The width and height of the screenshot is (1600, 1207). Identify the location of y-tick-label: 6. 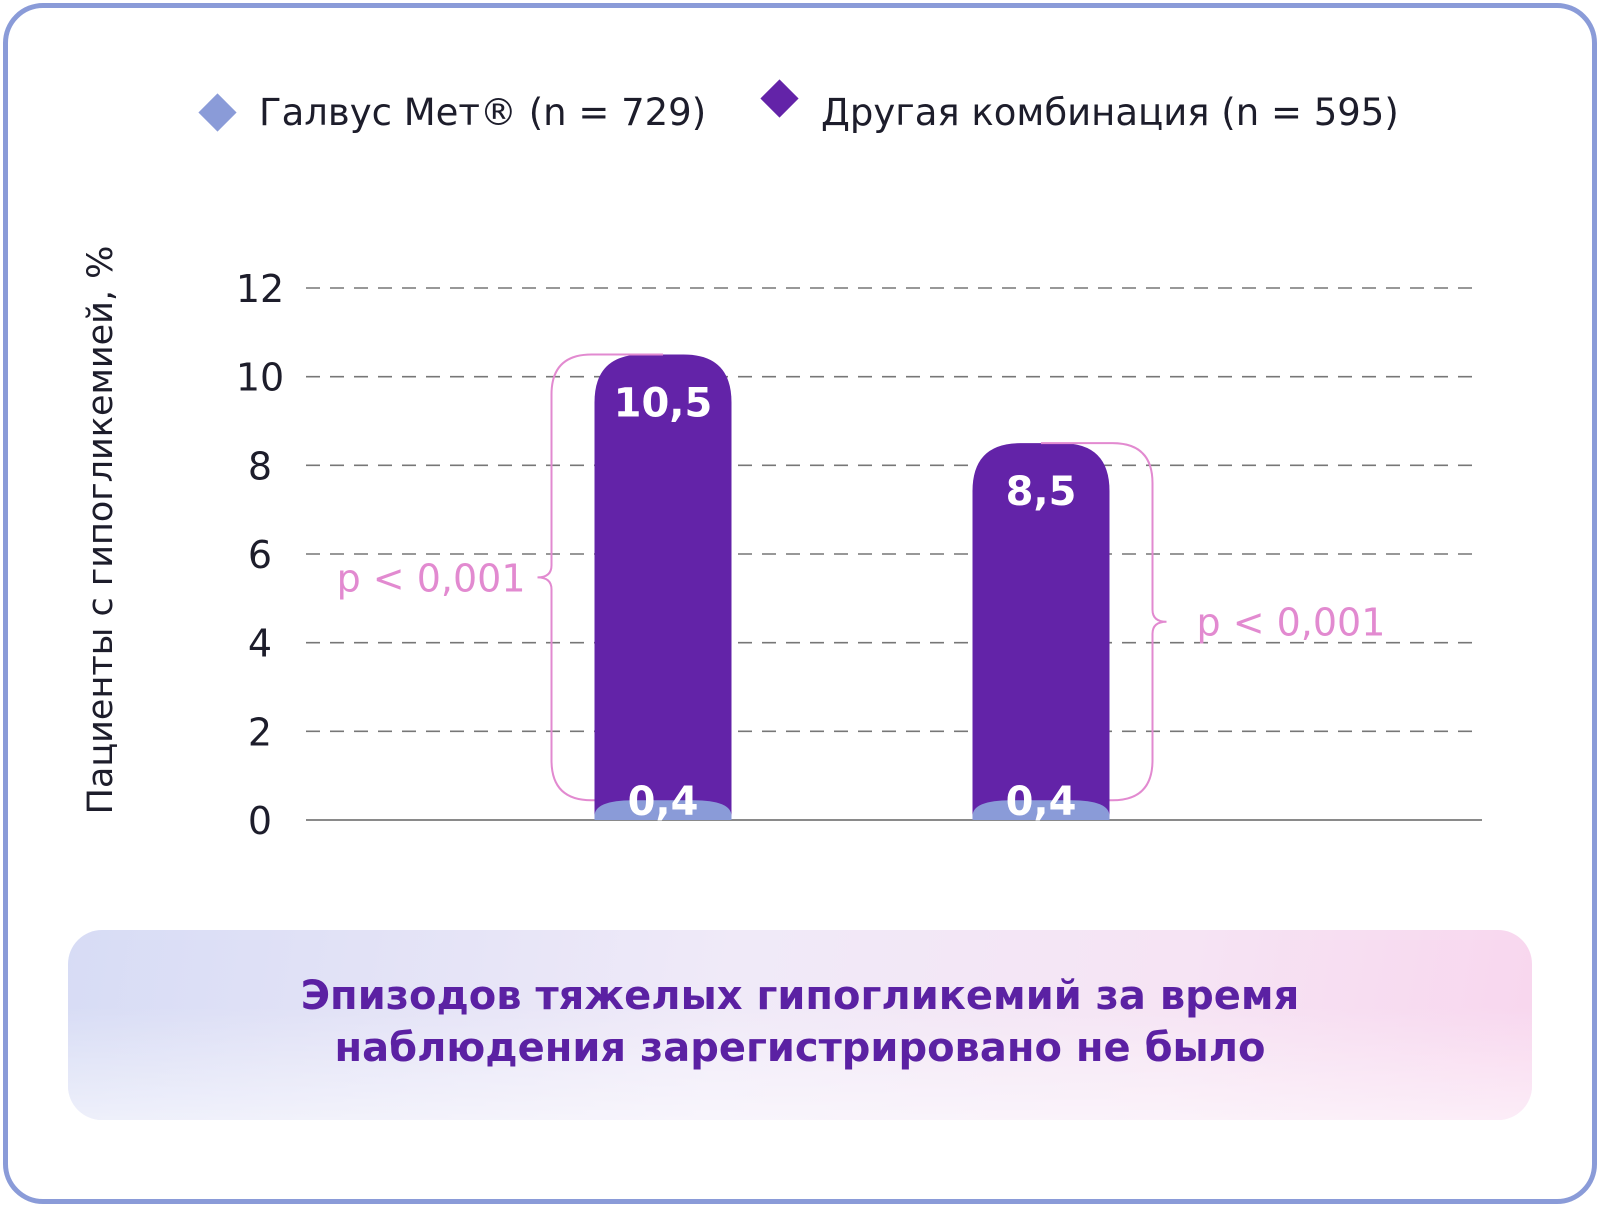
(260, 555).